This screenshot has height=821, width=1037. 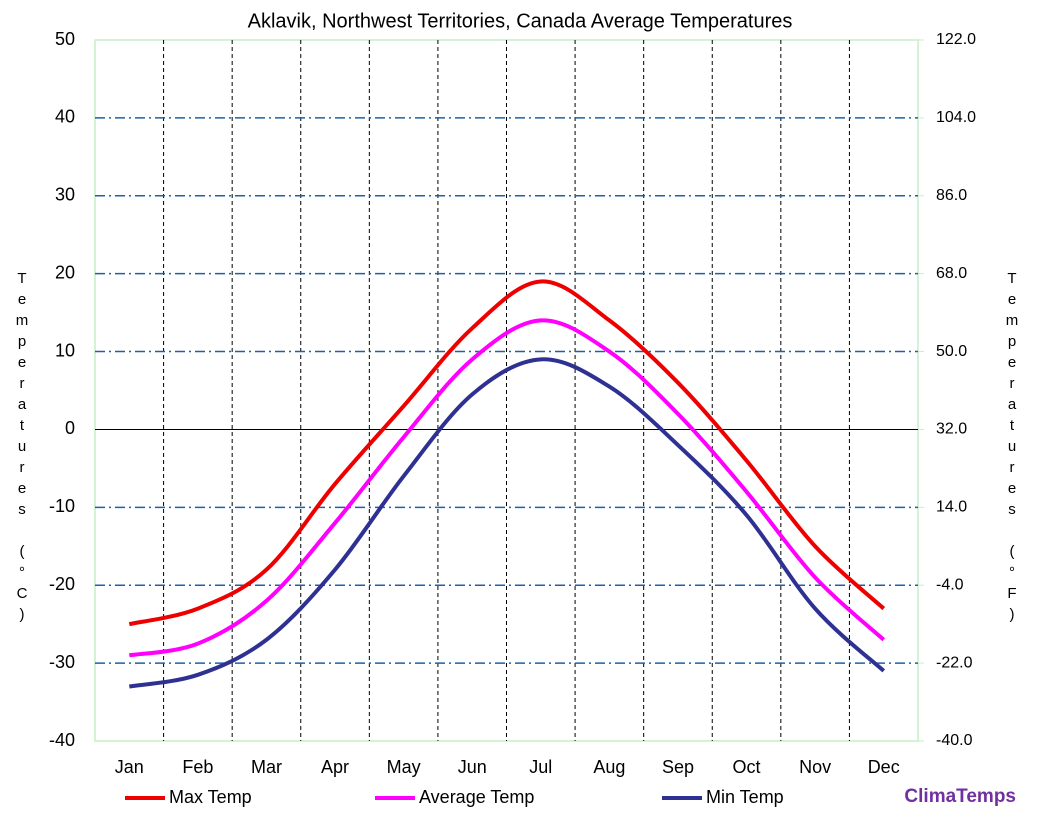 I want to click on x-tick-label: Mar, so click(x=266, y=767).